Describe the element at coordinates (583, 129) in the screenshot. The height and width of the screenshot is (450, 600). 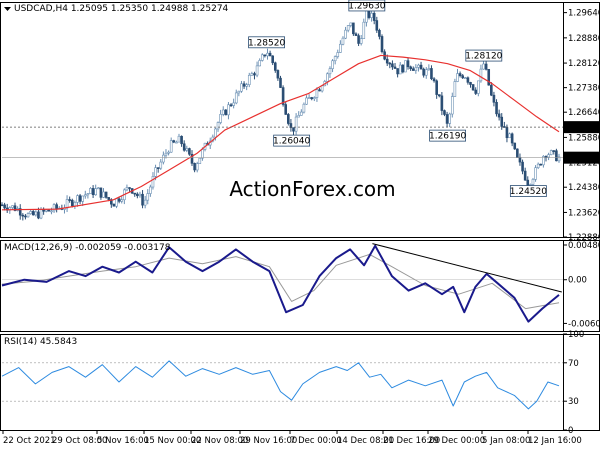
I see `support-level-tag-label: 1.26190` at that location.